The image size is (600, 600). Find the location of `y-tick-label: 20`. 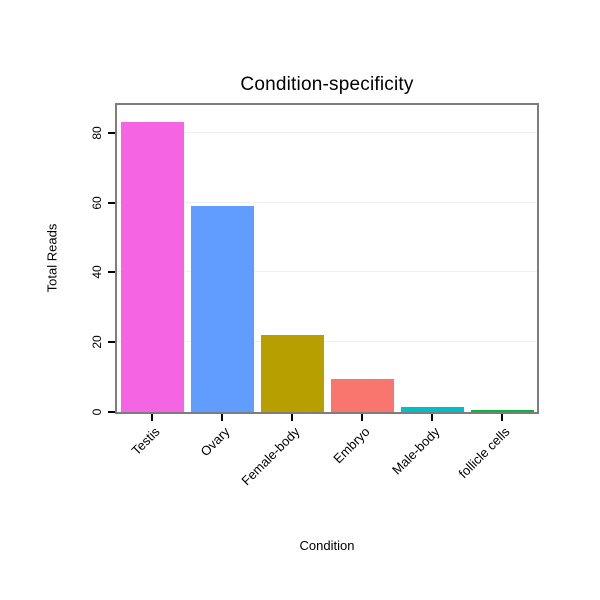

y-tick-label: 20 is located at coordinates (97, 342).